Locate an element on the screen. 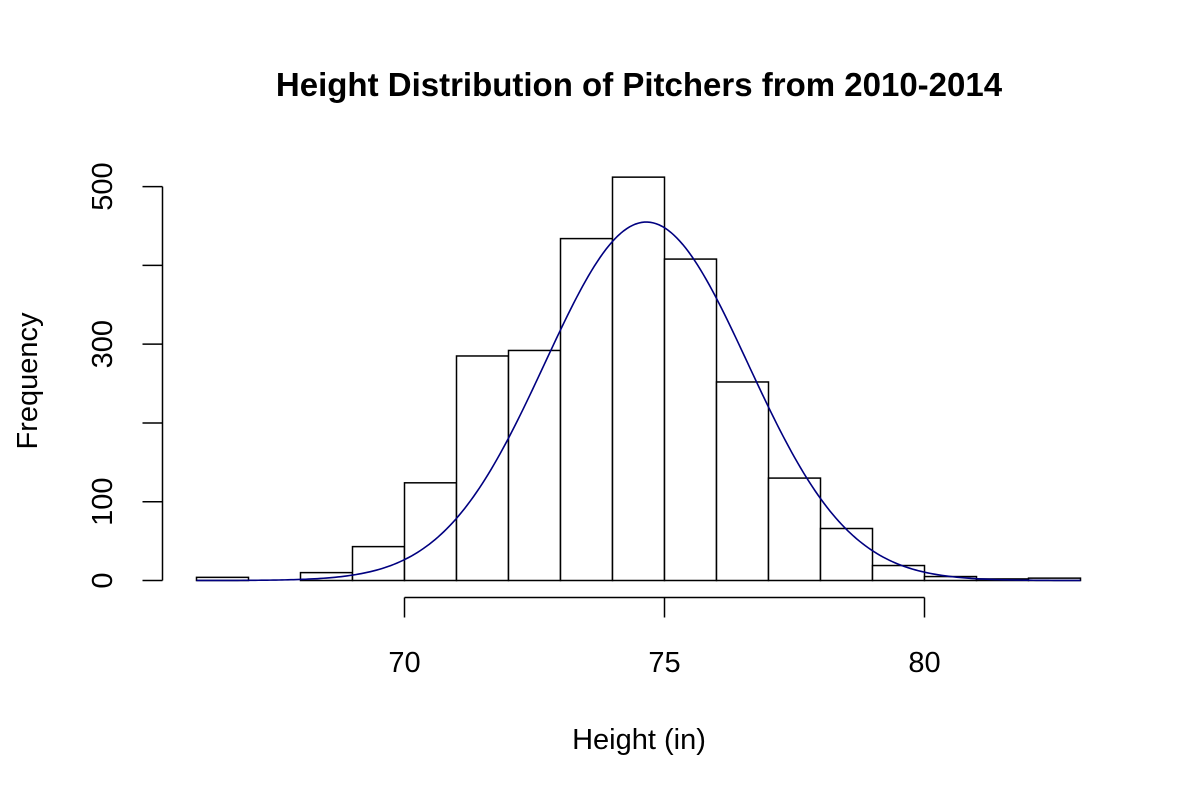 The image size is (1200, 800). y-tick-label: 300 is located at coordinates (103, 344).